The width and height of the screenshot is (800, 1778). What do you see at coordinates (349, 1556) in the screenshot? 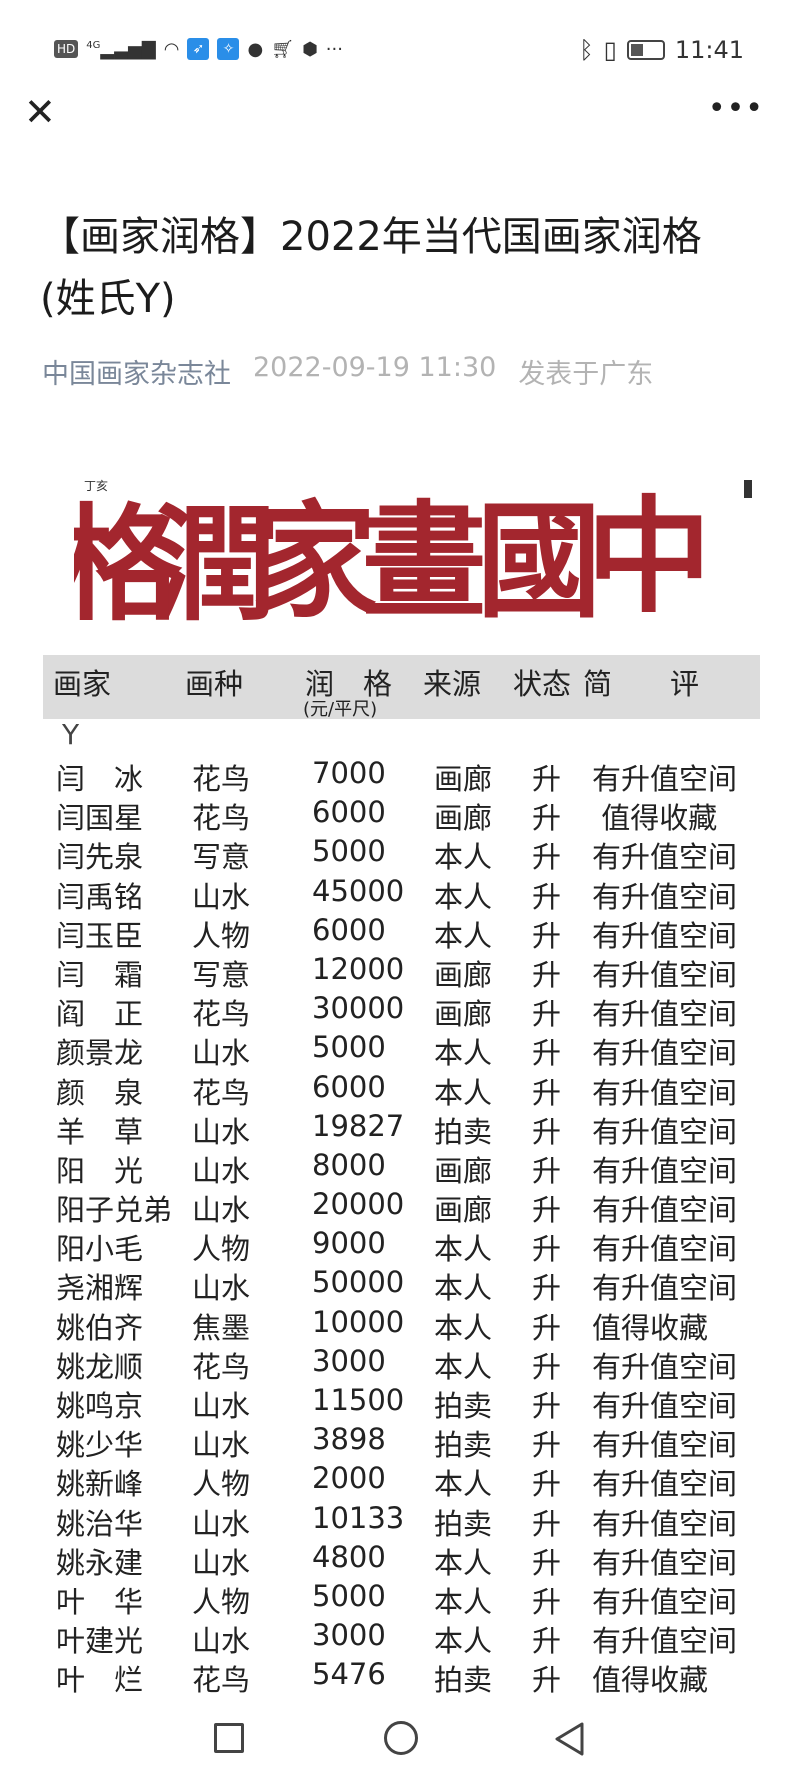
I see `cell-price: 4800` at bounding box center [349, 1556].